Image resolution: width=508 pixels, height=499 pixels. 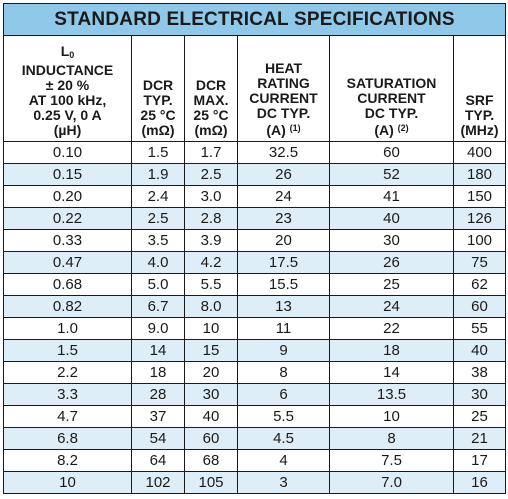 I want to click on srf-cell: 150, so click(x=479, y=196).